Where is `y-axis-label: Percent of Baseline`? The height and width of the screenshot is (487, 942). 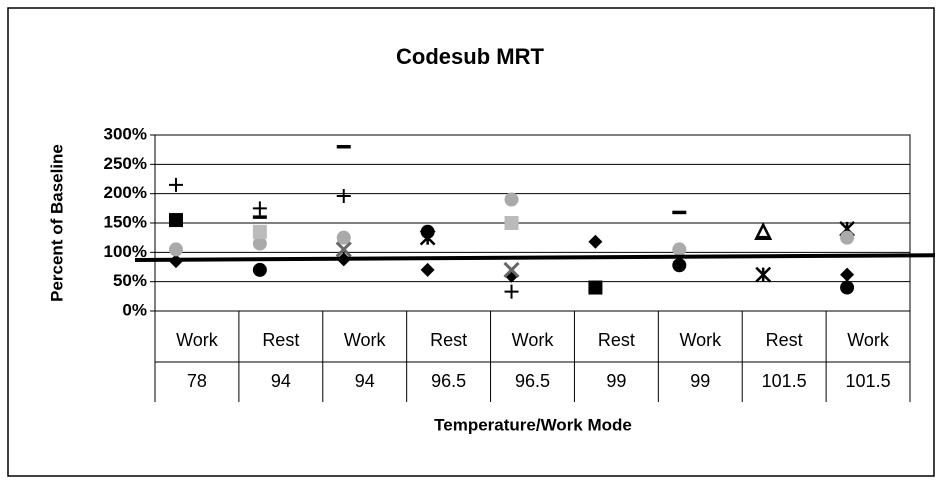
y-axis-label: Percent of Baseline is located at coordinates (56, 223).